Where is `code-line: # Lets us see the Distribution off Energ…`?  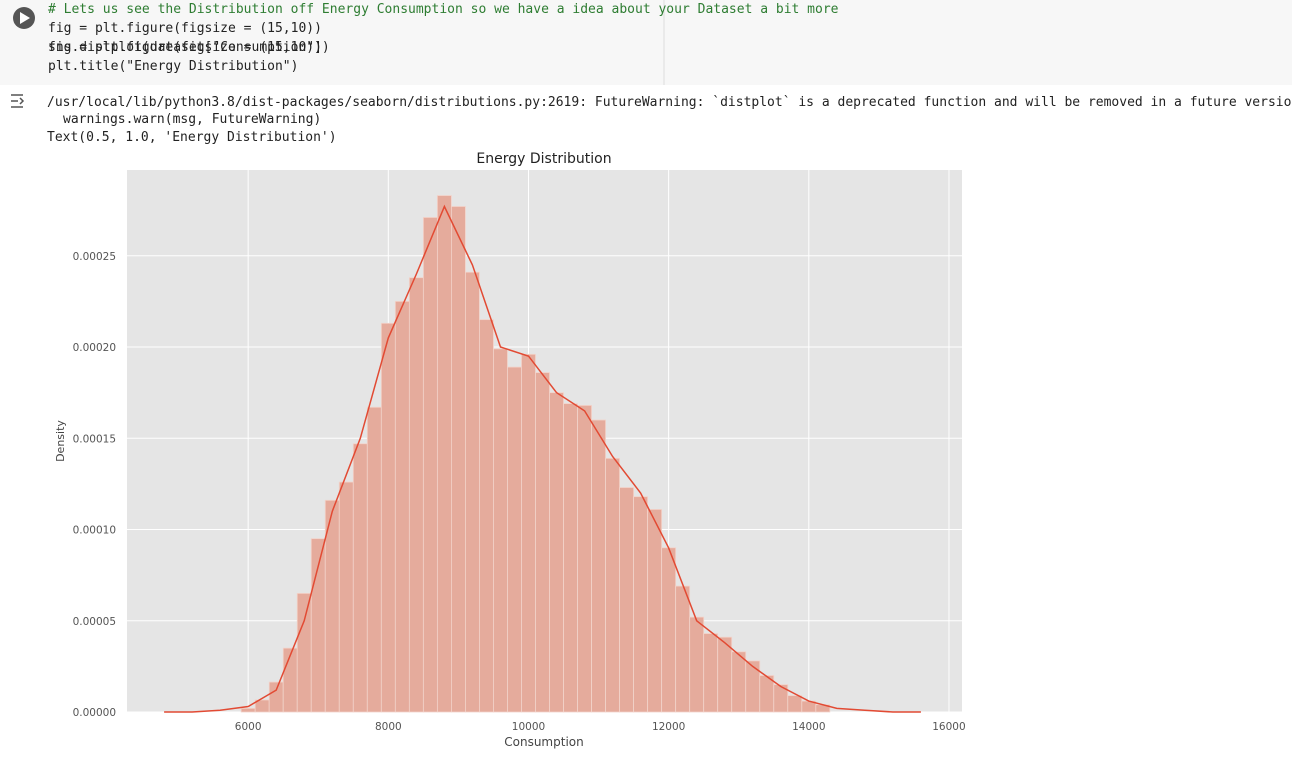 code-line: # Lets us see the Distribution off Energ… is located at coordinates (443, 9).